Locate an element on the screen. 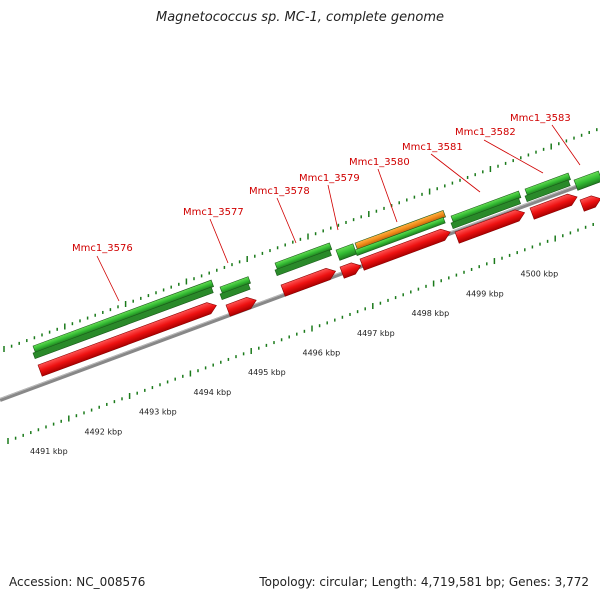  map-title: Magnetococcus sp. MC-1, complete genome is located at coordinates (300, 17).